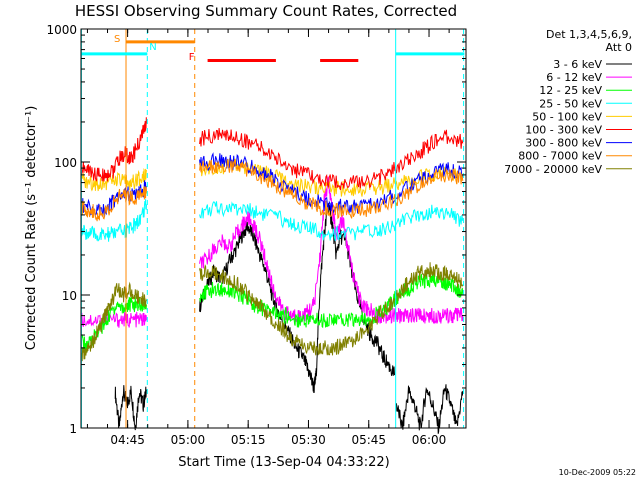 Image resolution: width=640 pixels, height=480 pixels. What do you see at coordinates (597, 472) in the screenshot?
I see `timestamp: 10-Dec-2009 05:22` at bounding box center [597, 472].